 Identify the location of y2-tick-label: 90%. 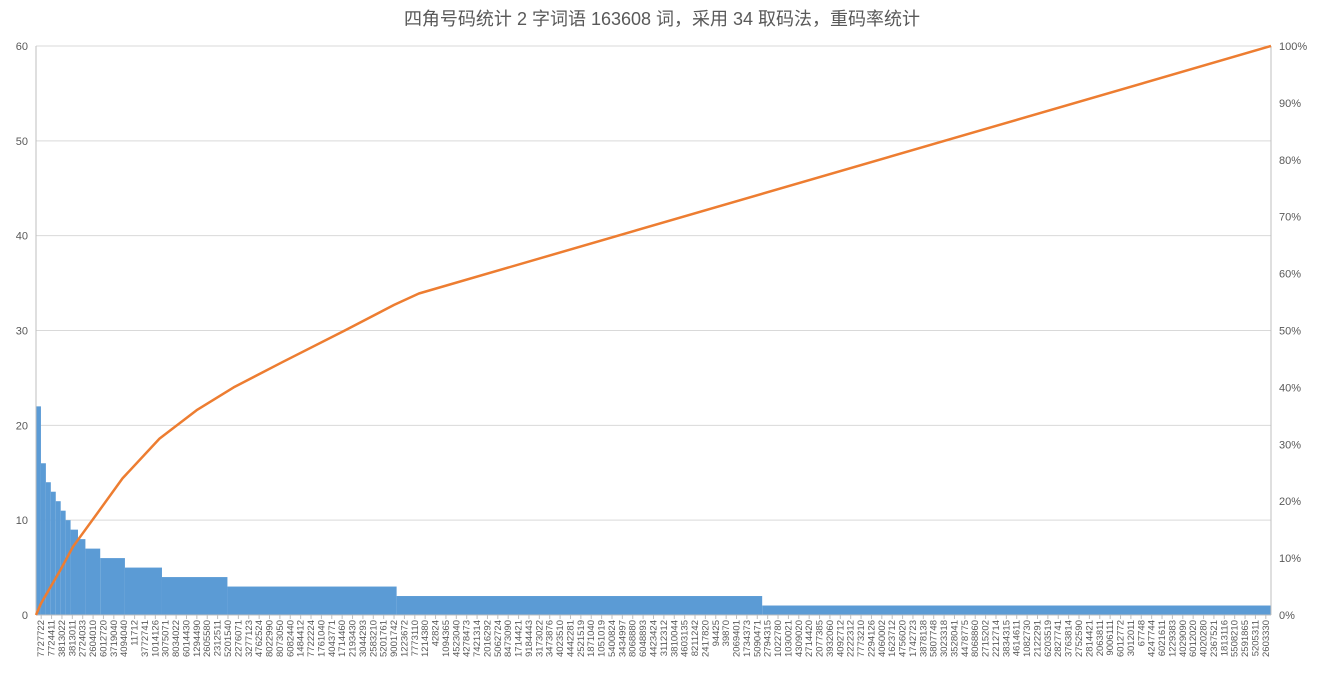
(1290, 104).